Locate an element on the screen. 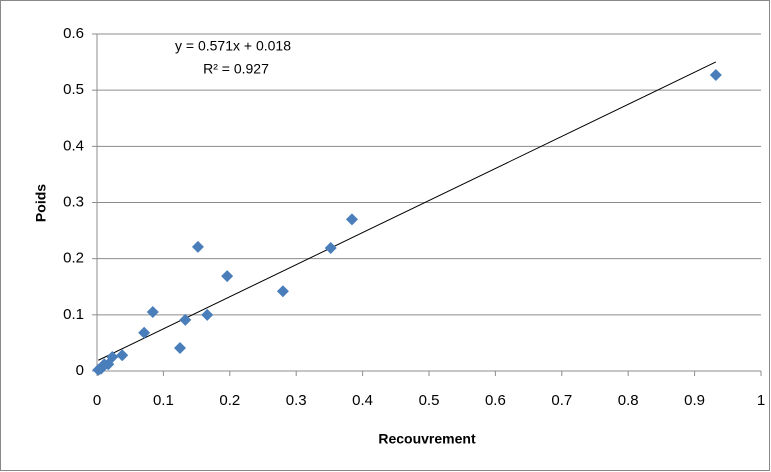 This screenshot has height=472, width=771. x-axis-title: Recouvrement is located at coordinates (427, 439).